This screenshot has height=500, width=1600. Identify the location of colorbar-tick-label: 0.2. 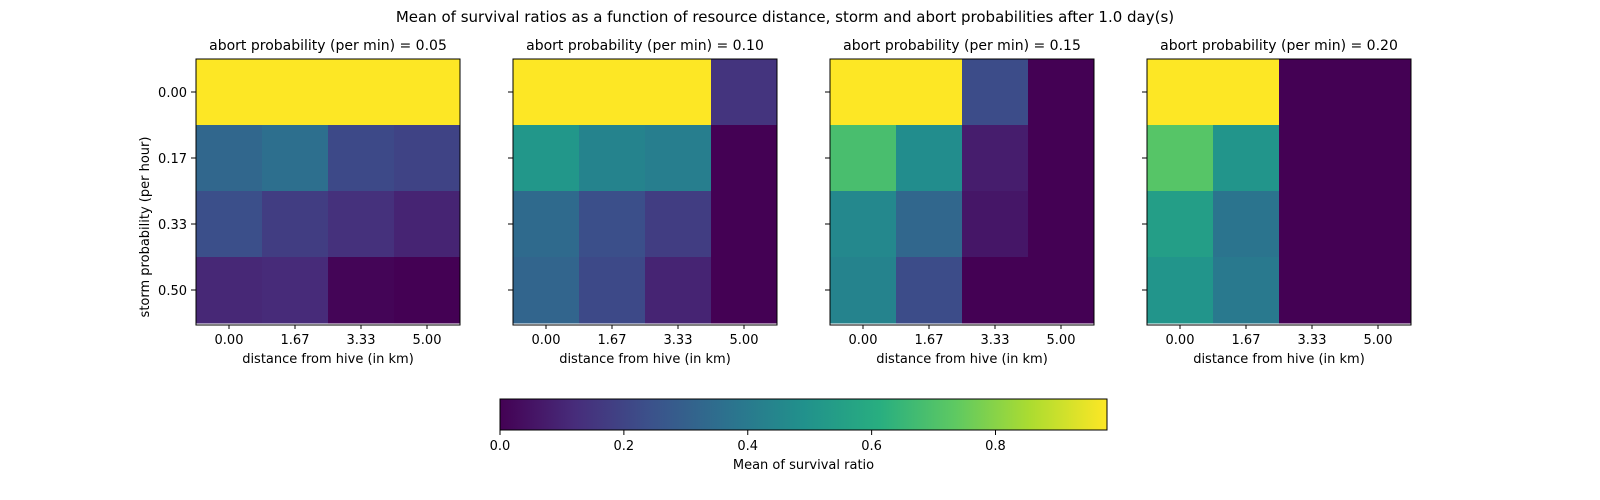
(624, 446).